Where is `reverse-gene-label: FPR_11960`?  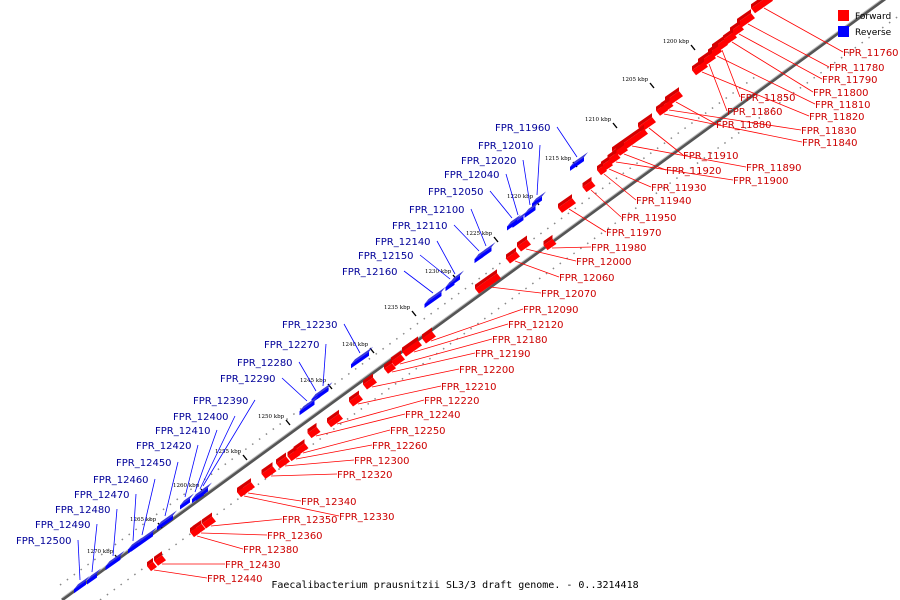
reverse-gene-label: FPR_11960 is located at coordinates (523, 128).